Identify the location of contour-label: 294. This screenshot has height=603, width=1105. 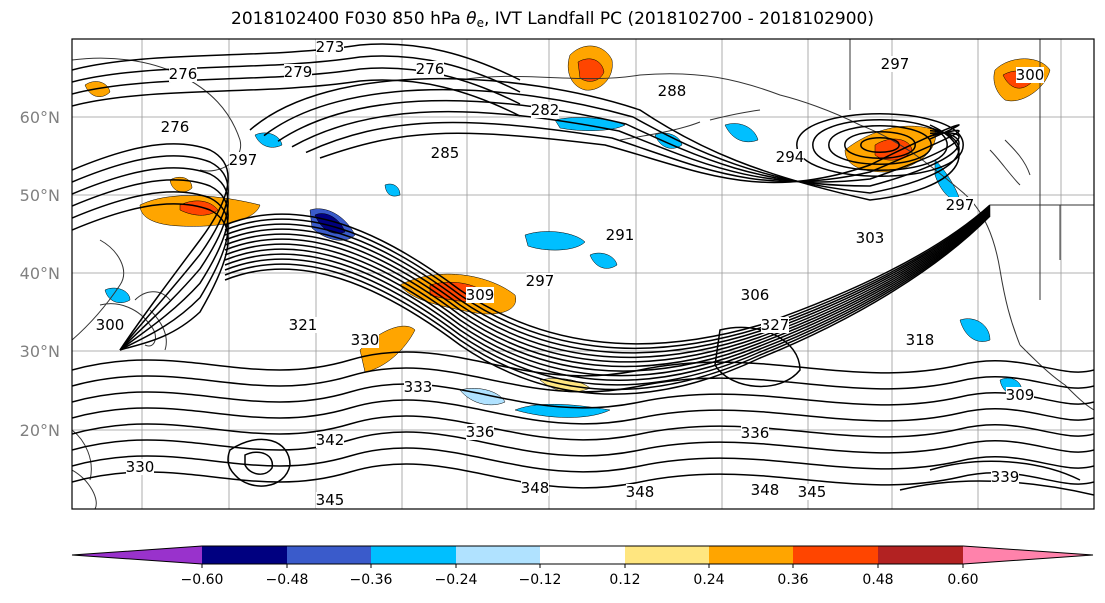
(790, 157).